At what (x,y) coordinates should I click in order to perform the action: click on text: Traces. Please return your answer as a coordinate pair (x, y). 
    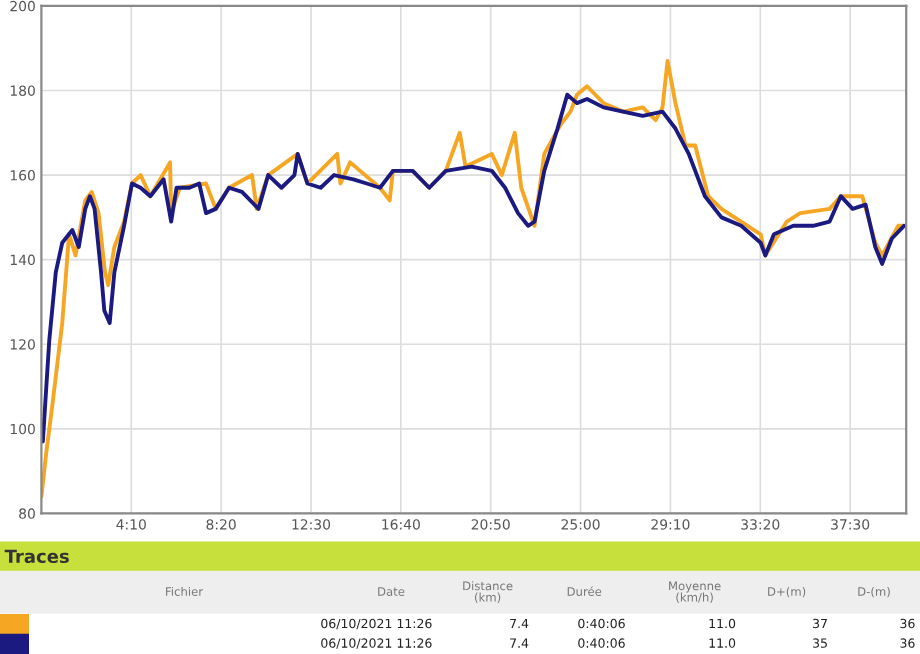
    Looking at the image, I should click on (36, 556).